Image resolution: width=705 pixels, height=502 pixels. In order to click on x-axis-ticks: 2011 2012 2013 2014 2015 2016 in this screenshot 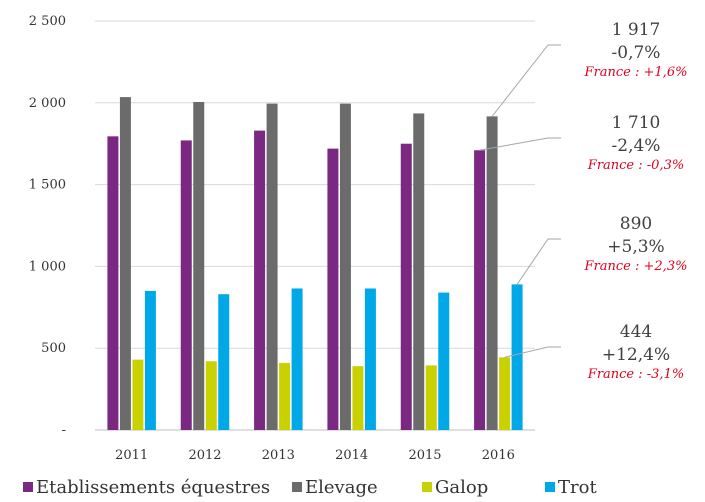, I will do `click(315, 455)`.